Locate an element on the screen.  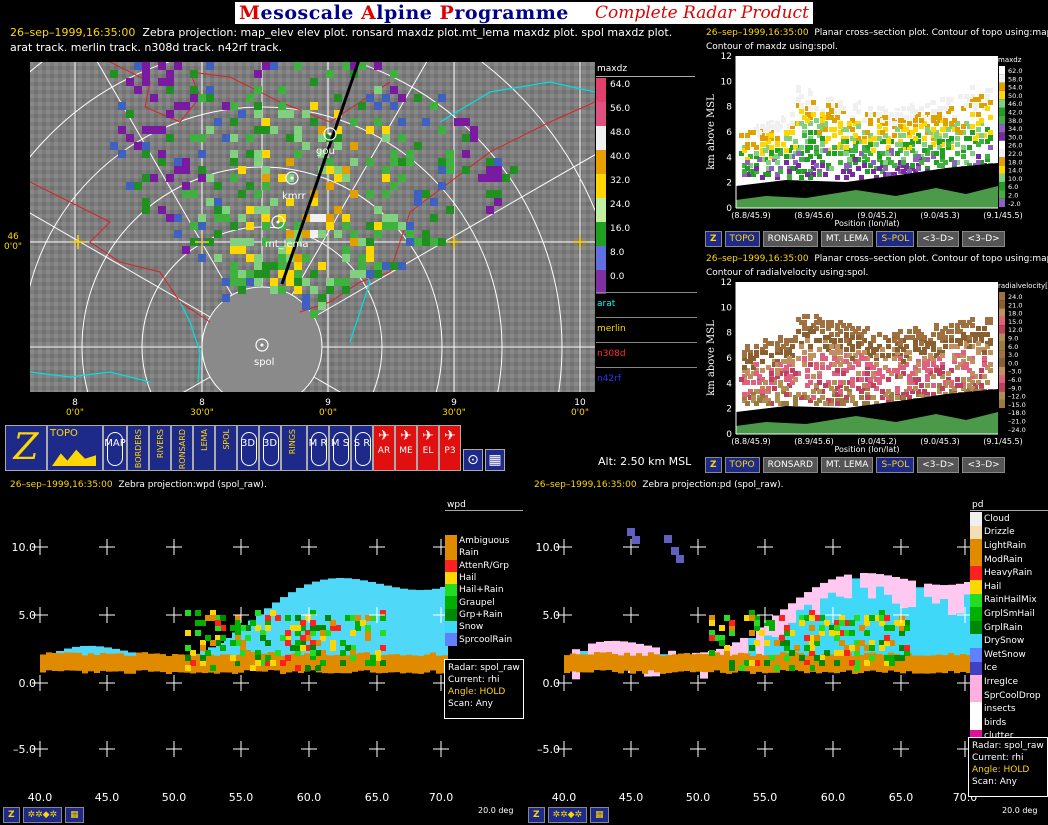
spol-button: SPOL is located at coordinates (226, 448).